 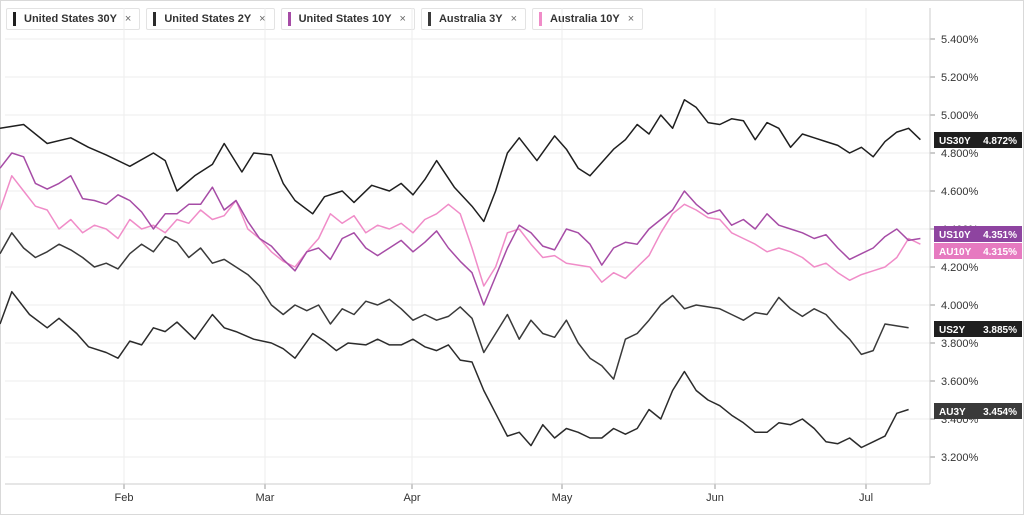 I want to click on last-value-tag-us10y, so click(x=978, y=234).